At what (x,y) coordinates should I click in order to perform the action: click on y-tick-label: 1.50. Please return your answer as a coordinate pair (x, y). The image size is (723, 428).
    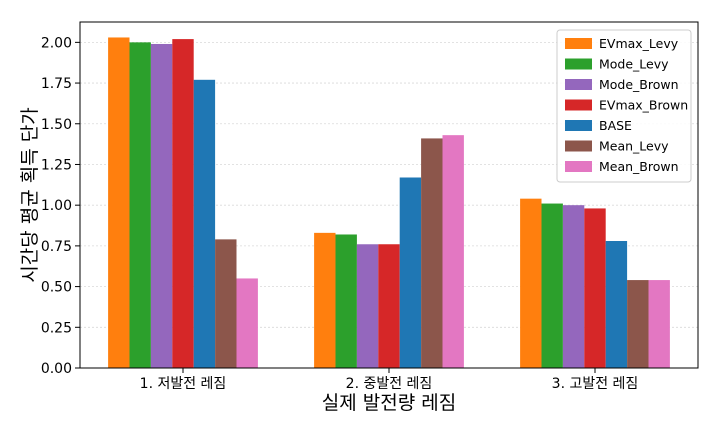
    Looking at the image, I should click on (56, 125).